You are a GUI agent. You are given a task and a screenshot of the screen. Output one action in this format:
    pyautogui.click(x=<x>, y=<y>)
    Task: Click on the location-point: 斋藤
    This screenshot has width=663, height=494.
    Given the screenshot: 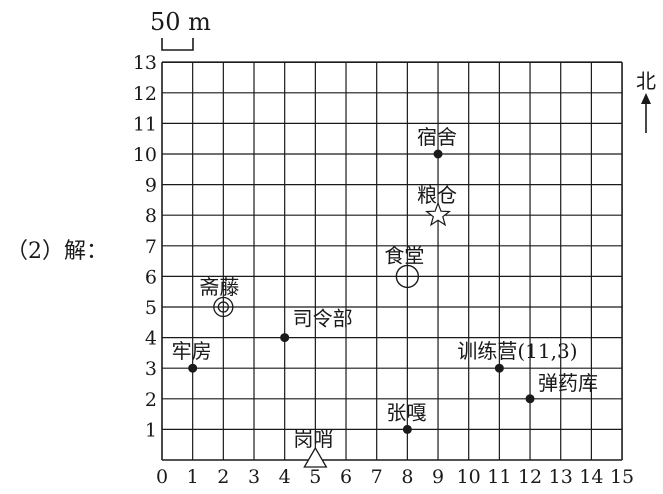 What is the action you would take?
    pyautogui.click(x=219, y=296)
    